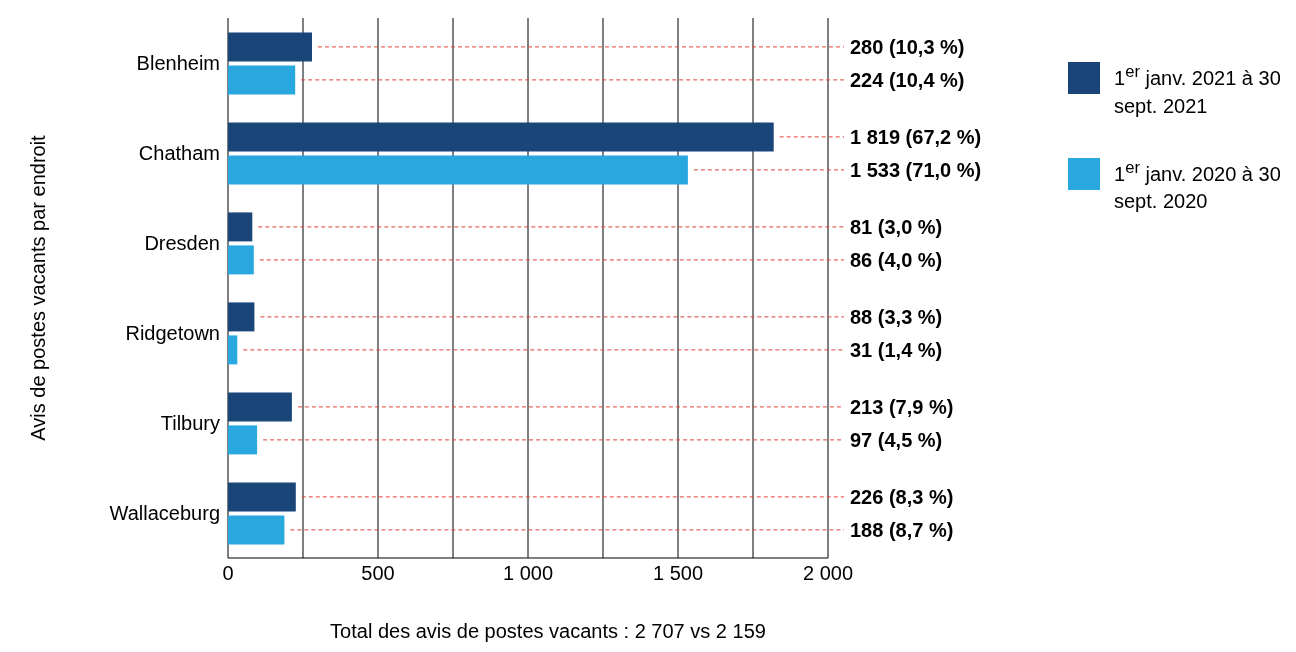 Image resolution: width=1296 pixels, height=652 pixels. Describe the element at coordinates (378, 573) in the screenshot. I see `x-tick-label: 500` at that location.